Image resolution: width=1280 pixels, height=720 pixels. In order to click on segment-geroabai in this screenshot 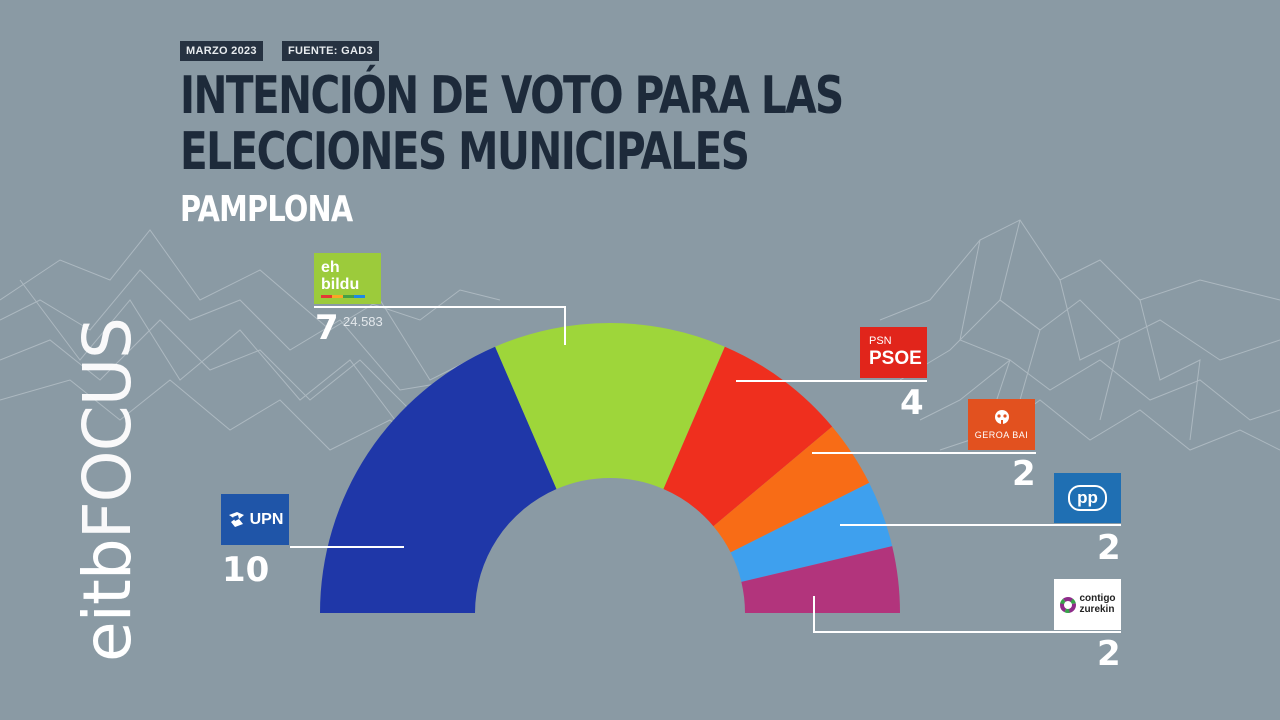, I will do `click(791, 489)`.